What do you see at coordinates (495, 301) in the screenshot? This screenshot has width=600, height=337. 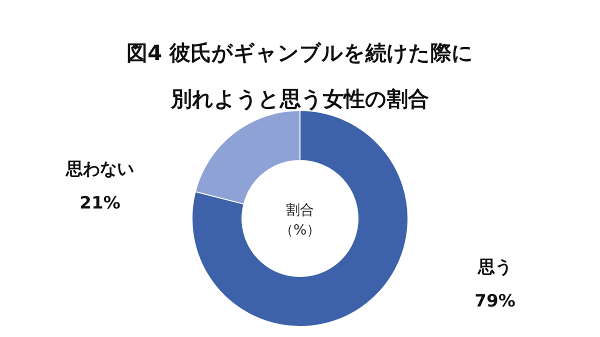 I see `data-label: 79%` at bounding box center [495, 301].